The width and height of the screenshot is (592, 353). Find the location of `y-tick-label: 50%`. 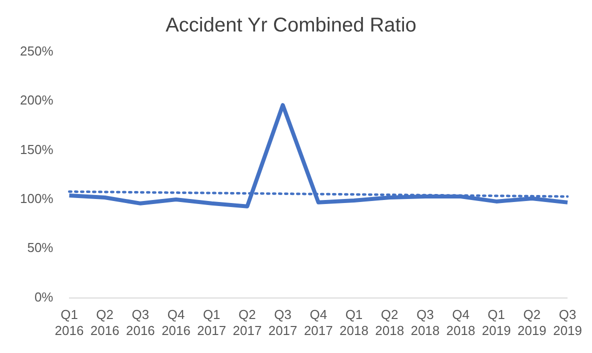

y-tick-label: 50% is located at coordinates (40, 248).